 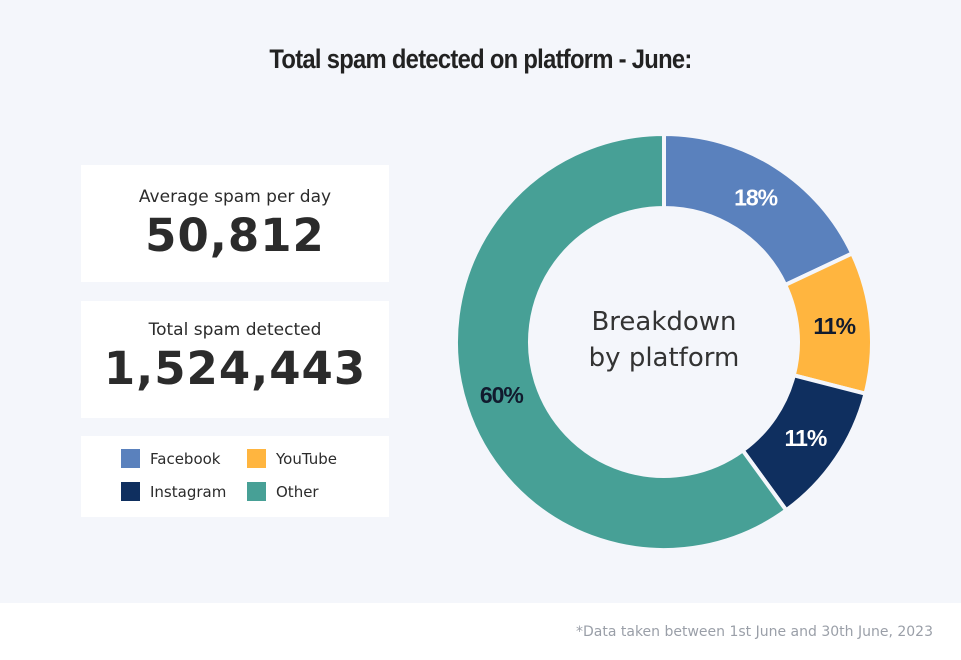 I want to click on legend-item-youtube: YouTube, so click(x=292, y=458).